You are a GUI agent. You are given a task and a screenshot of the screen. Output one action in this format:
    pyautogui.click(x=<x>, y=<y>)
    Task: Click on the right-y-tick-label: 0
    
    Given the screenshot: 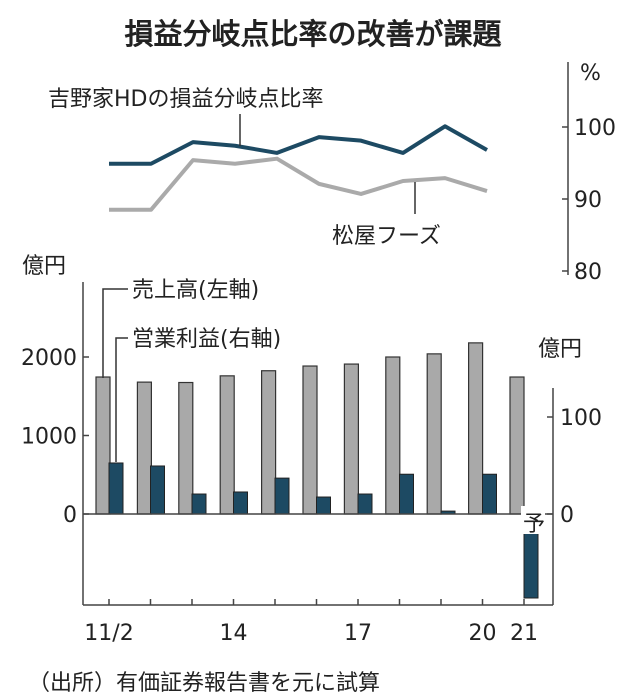 What is the action you would take?
    pyautogui.click(x=567, y=515)
    